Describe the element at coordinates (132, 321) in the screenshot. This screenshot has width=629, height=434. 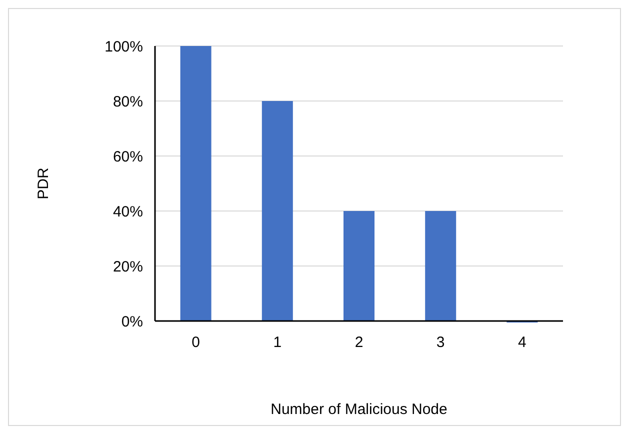
I see `y-tick-label: 0%` at that location.